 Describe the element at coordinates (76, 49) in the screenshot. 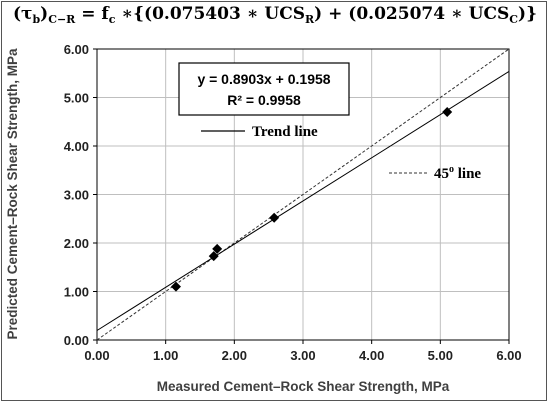

I see `y-tick-label: 6.00` at that location.